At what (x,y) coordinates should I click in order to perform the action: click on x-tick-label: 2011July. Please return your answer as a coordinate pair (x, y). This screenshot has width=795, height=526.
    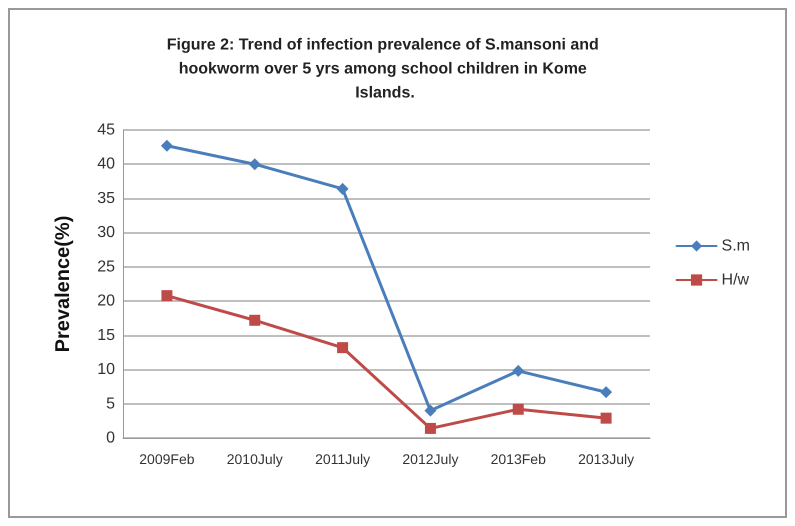
    Looking at the image, I should click on (342, 459).